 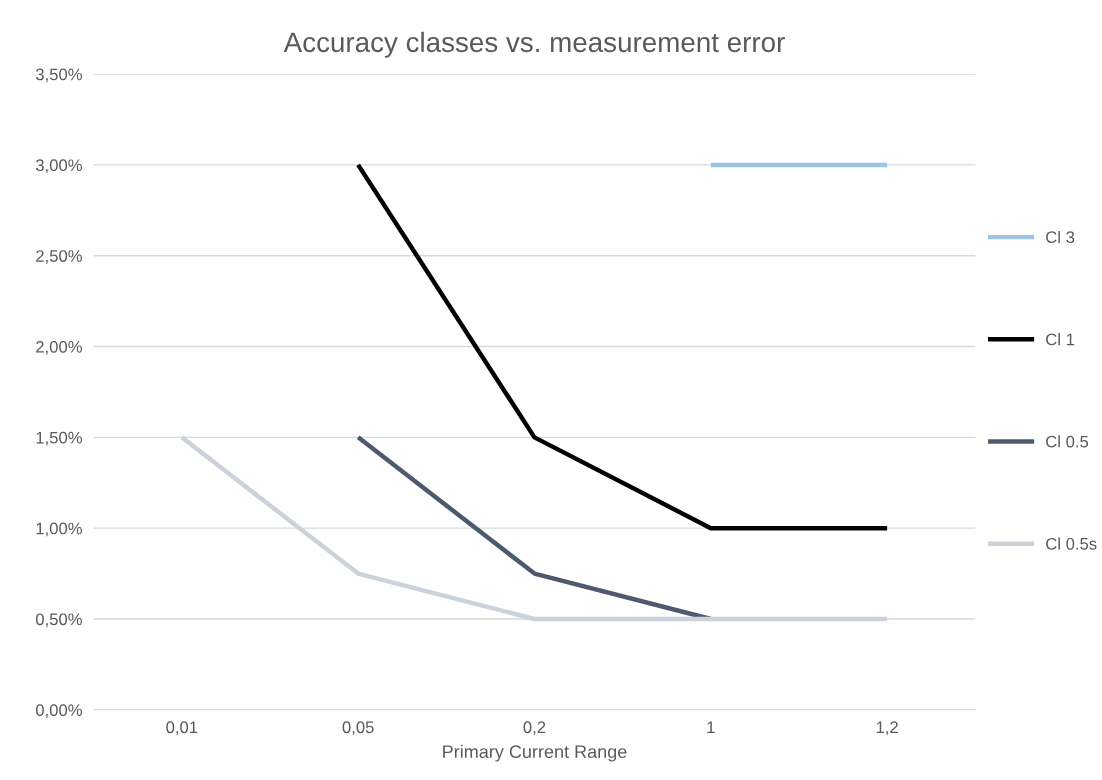 I want to click on x-tick-label: 0,2, so click(x=534, y=728).